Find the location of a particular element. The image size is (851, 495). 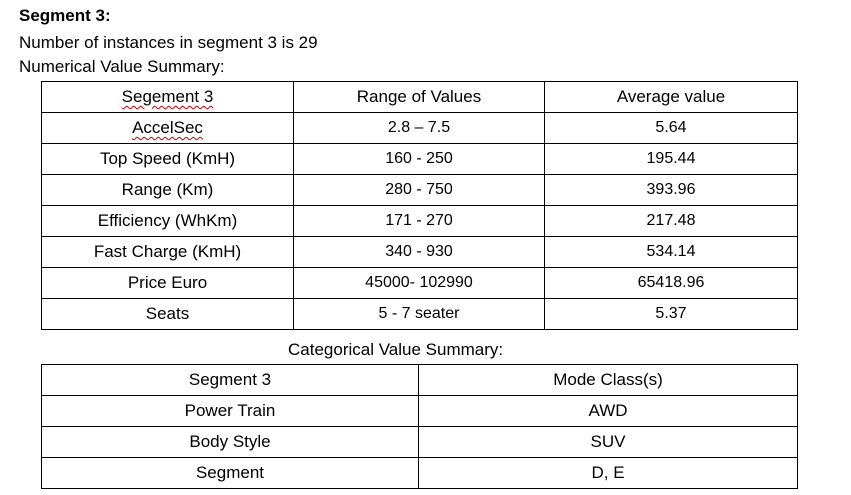

header-cell: Segment 3 is located at coordinates (230, 380).